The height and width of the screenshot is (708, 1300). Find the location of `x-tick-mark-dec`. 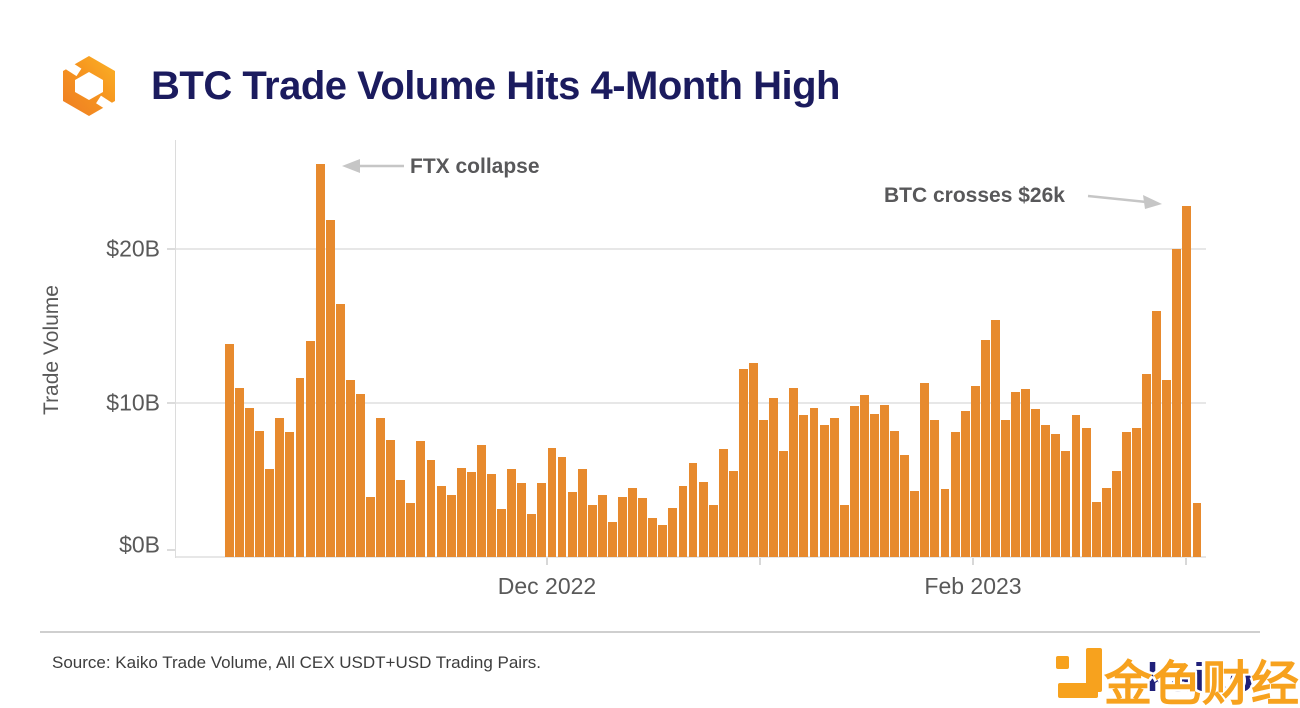

x-tick-mark-dec is located at coordinates (547, 561).